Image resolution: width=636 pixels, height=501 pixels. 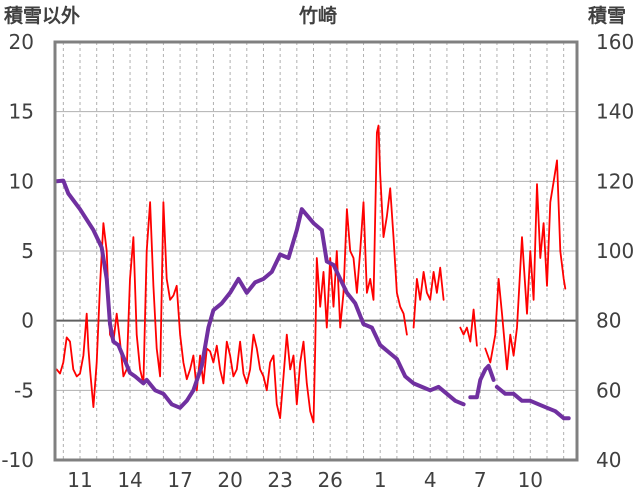 What do you see at coordinates (21, 42) in the screenshot?
I see `left-tick-label: 20` at bounding box center [21, 42].